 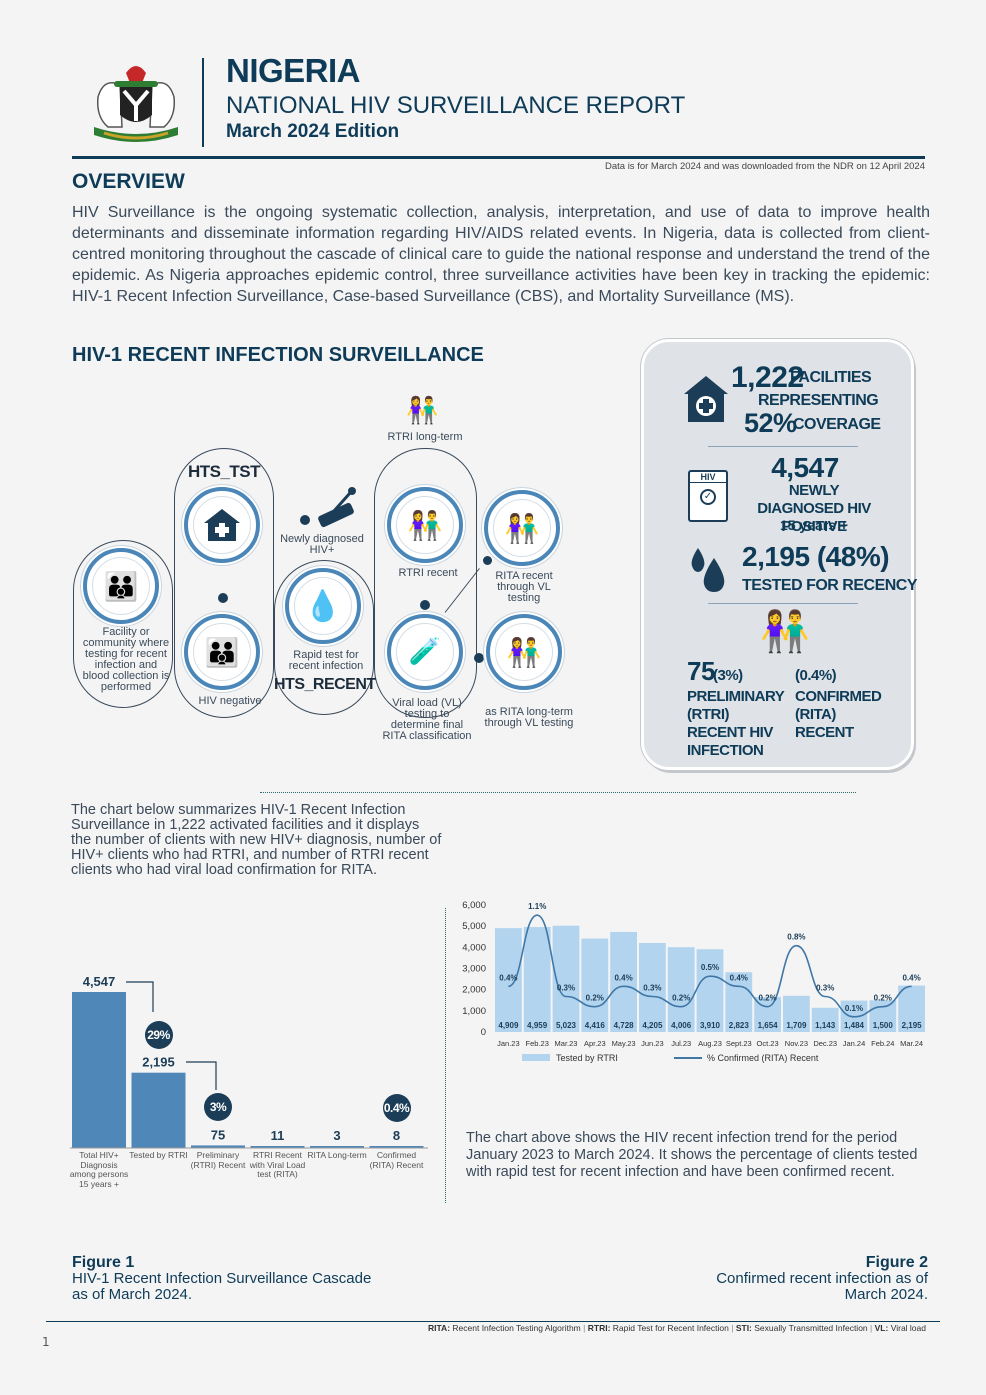 I want to click on header-rule, so click(x=498, y=157).